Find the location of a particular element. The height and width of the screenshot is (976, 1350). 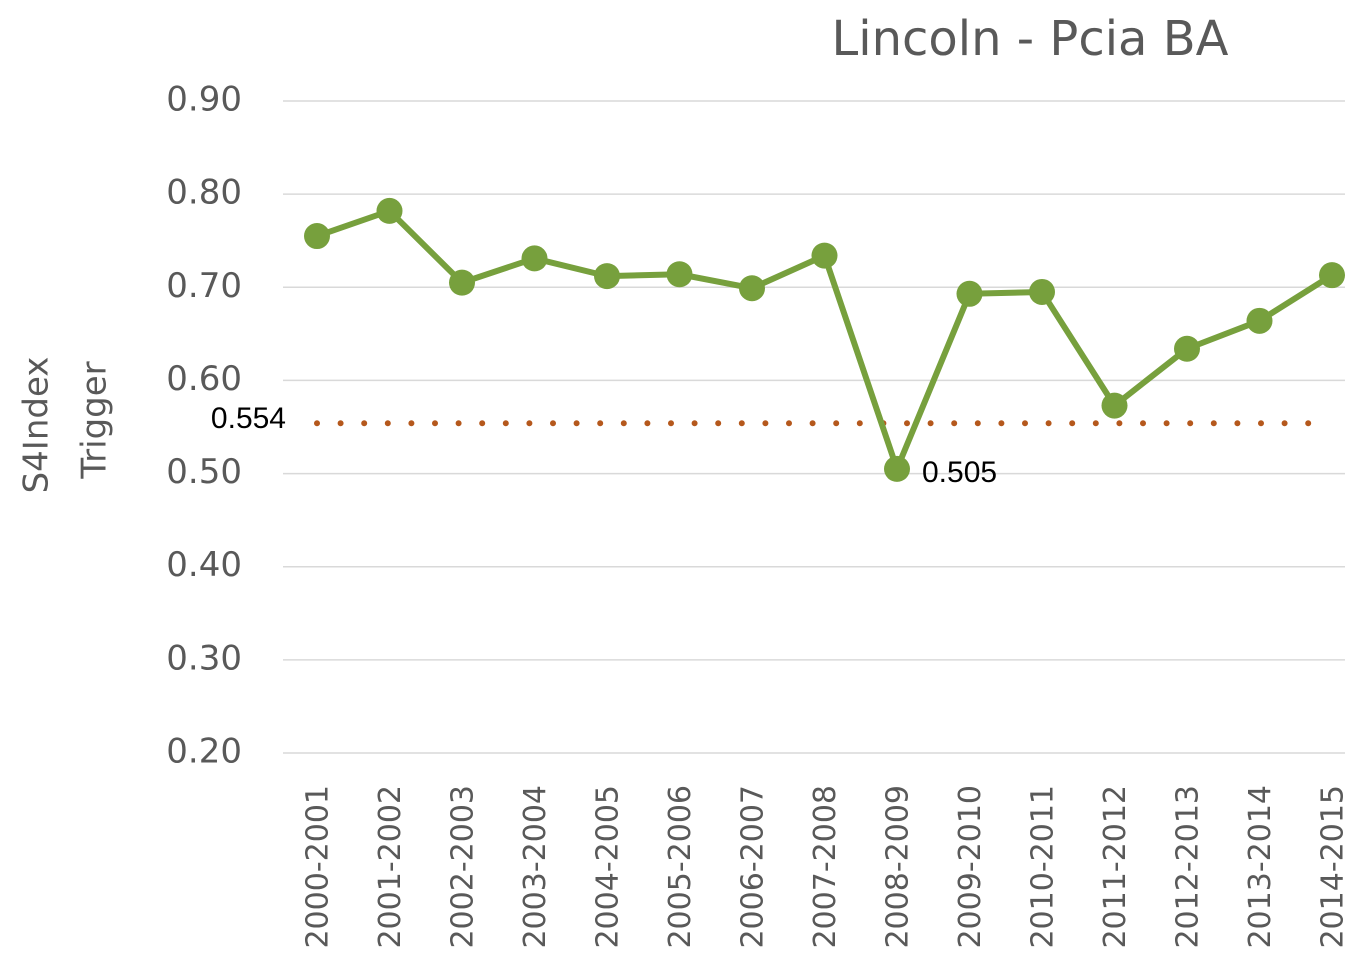

x-tick-label: 2002-2003 is located at coordinates (463, 867).